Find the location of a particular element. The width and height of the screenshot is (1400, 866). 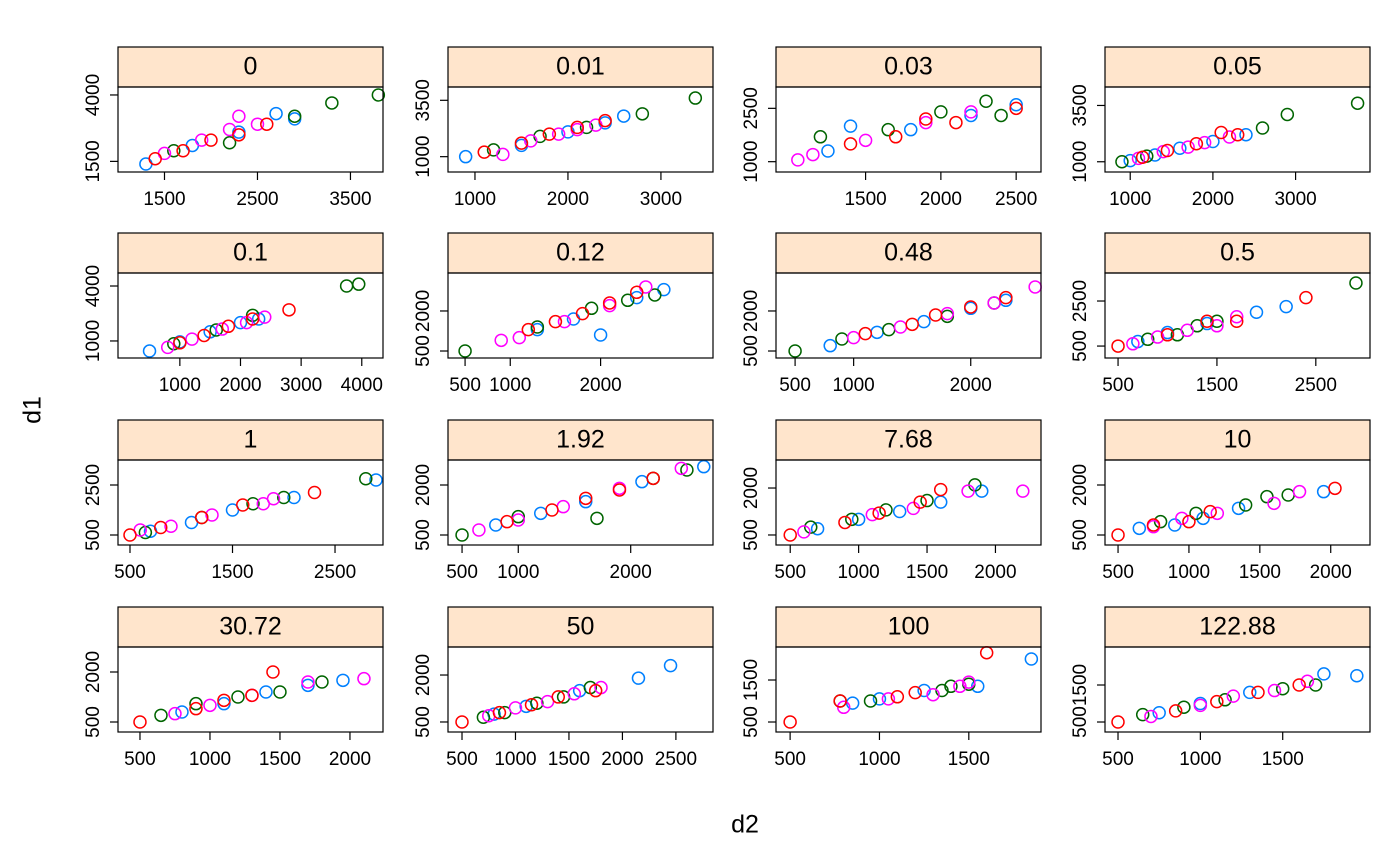

x-tick-label: 4000 is located at coordinates (362, 385).